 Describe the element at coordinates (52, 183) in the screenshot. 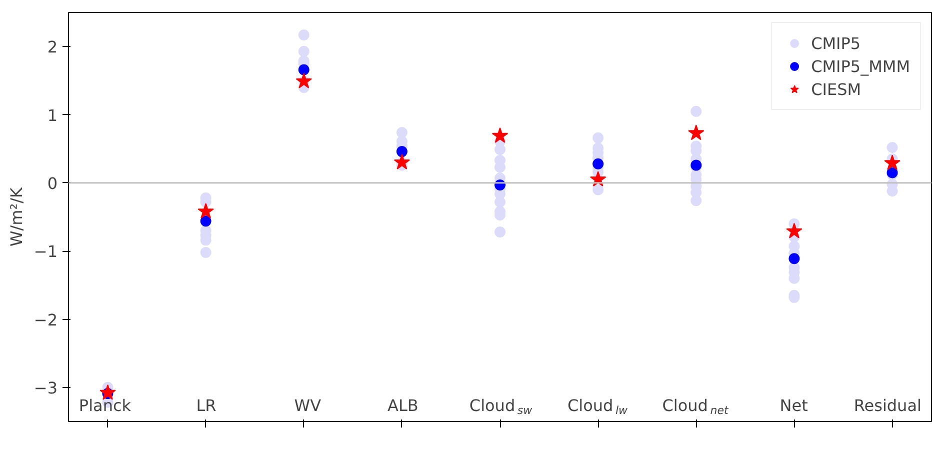

I see `y-tick-label: 0` at that location.